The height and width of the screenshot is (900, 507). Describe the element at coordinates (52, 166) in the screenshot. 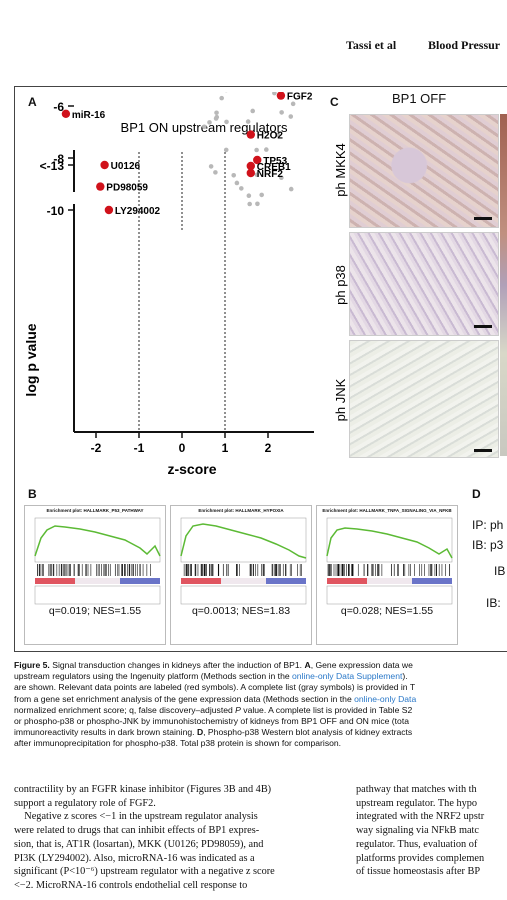

I see `y-tick-label: <-13` at that location.